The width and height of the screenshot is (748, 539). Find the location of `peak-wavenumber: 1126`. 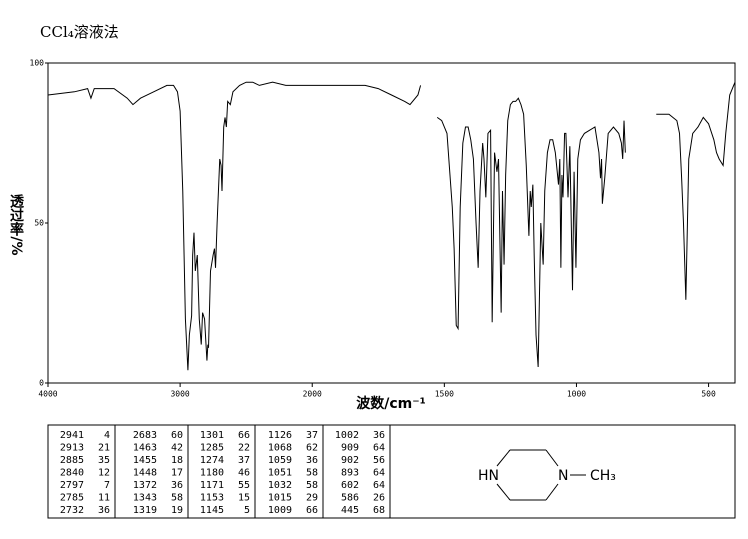

peak-wavenumber: 1126 is located at coordinates (280, 435).